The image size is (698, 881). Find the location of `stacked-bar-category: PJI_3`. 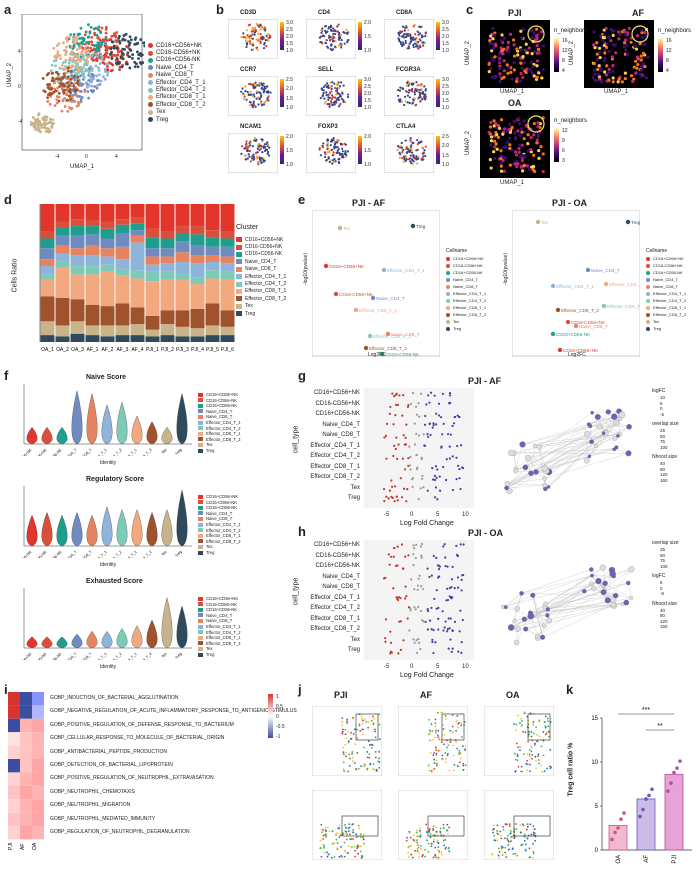

stacked-bar-category: PJI_3 is located at coordinates (182, 350).